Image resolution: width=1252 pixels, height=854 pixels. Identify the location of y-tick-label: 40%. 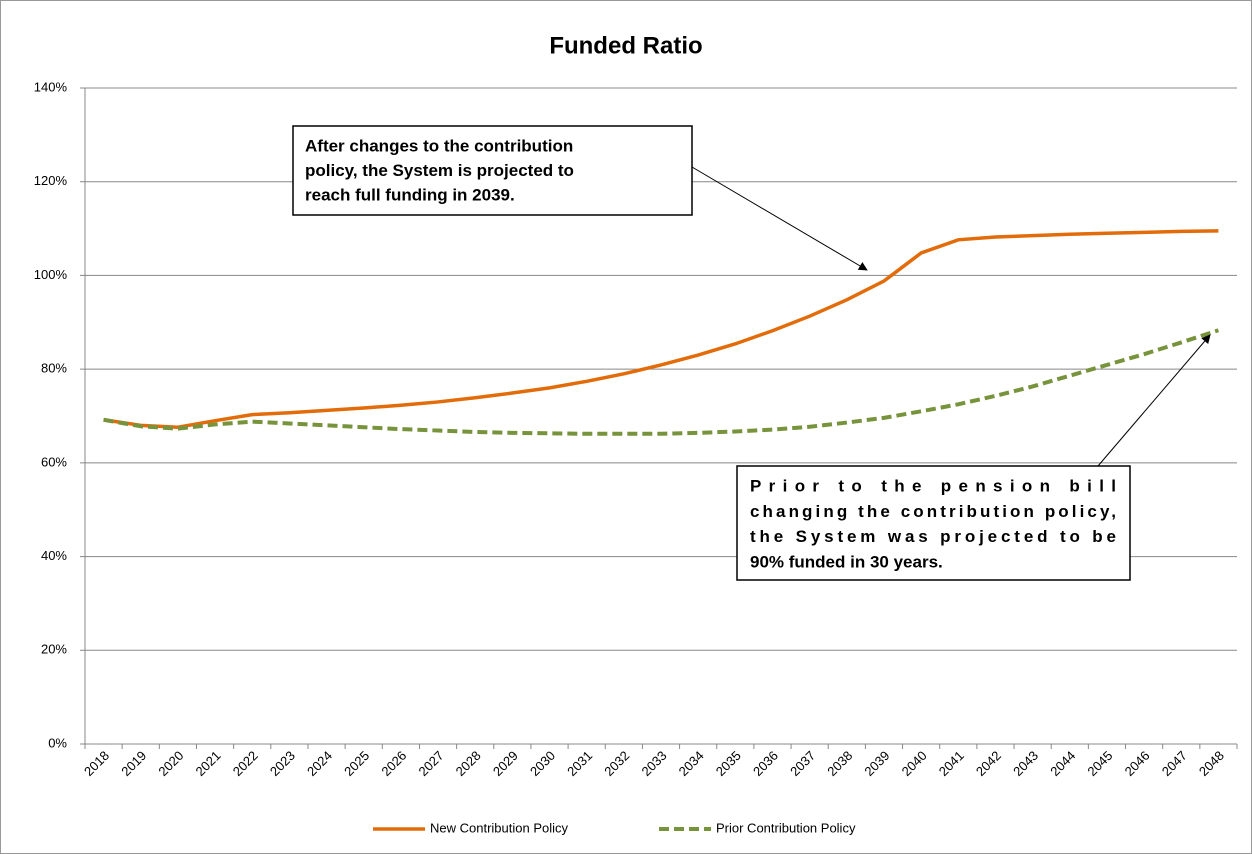
(54, 555).